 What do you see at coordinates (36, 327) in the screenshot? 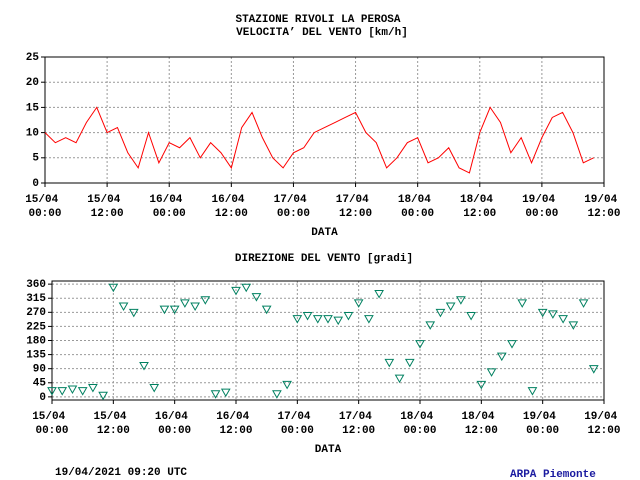
I see `y-tick-label: 225` at bounding box center [36, 327].